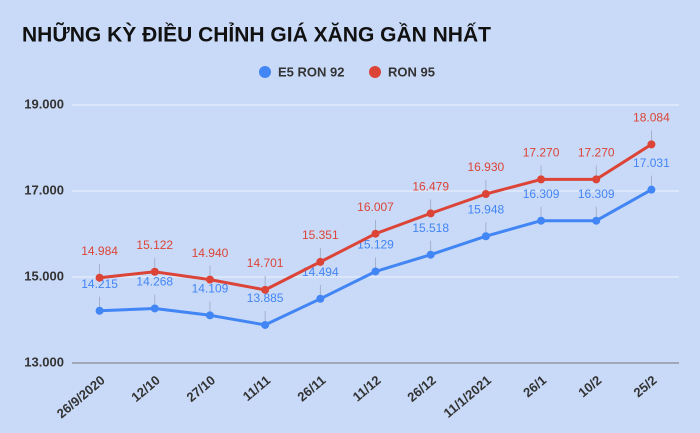 The height and width of the screenshot is (433, 700). Describe the element at coordinates (154, 282) in the screenshot. I see `value-label: 14.268` at that location.